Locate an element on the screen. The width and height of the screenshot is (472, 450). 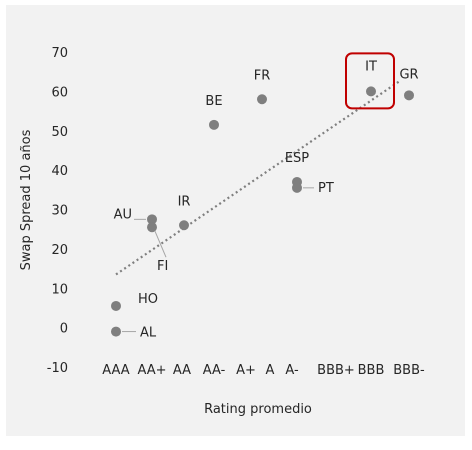
x-tick-label: AAA is located at coordinates (116, 370).